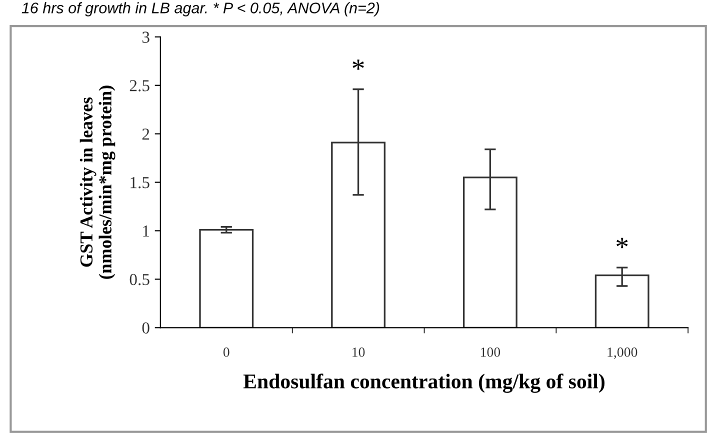 This screenshot has width=713, height=434. Describe the element at coordinates (423, 383) in the screenshot. I see `x-axis-title: Endosulfan concentration (mg/kg of soil)` at that location.